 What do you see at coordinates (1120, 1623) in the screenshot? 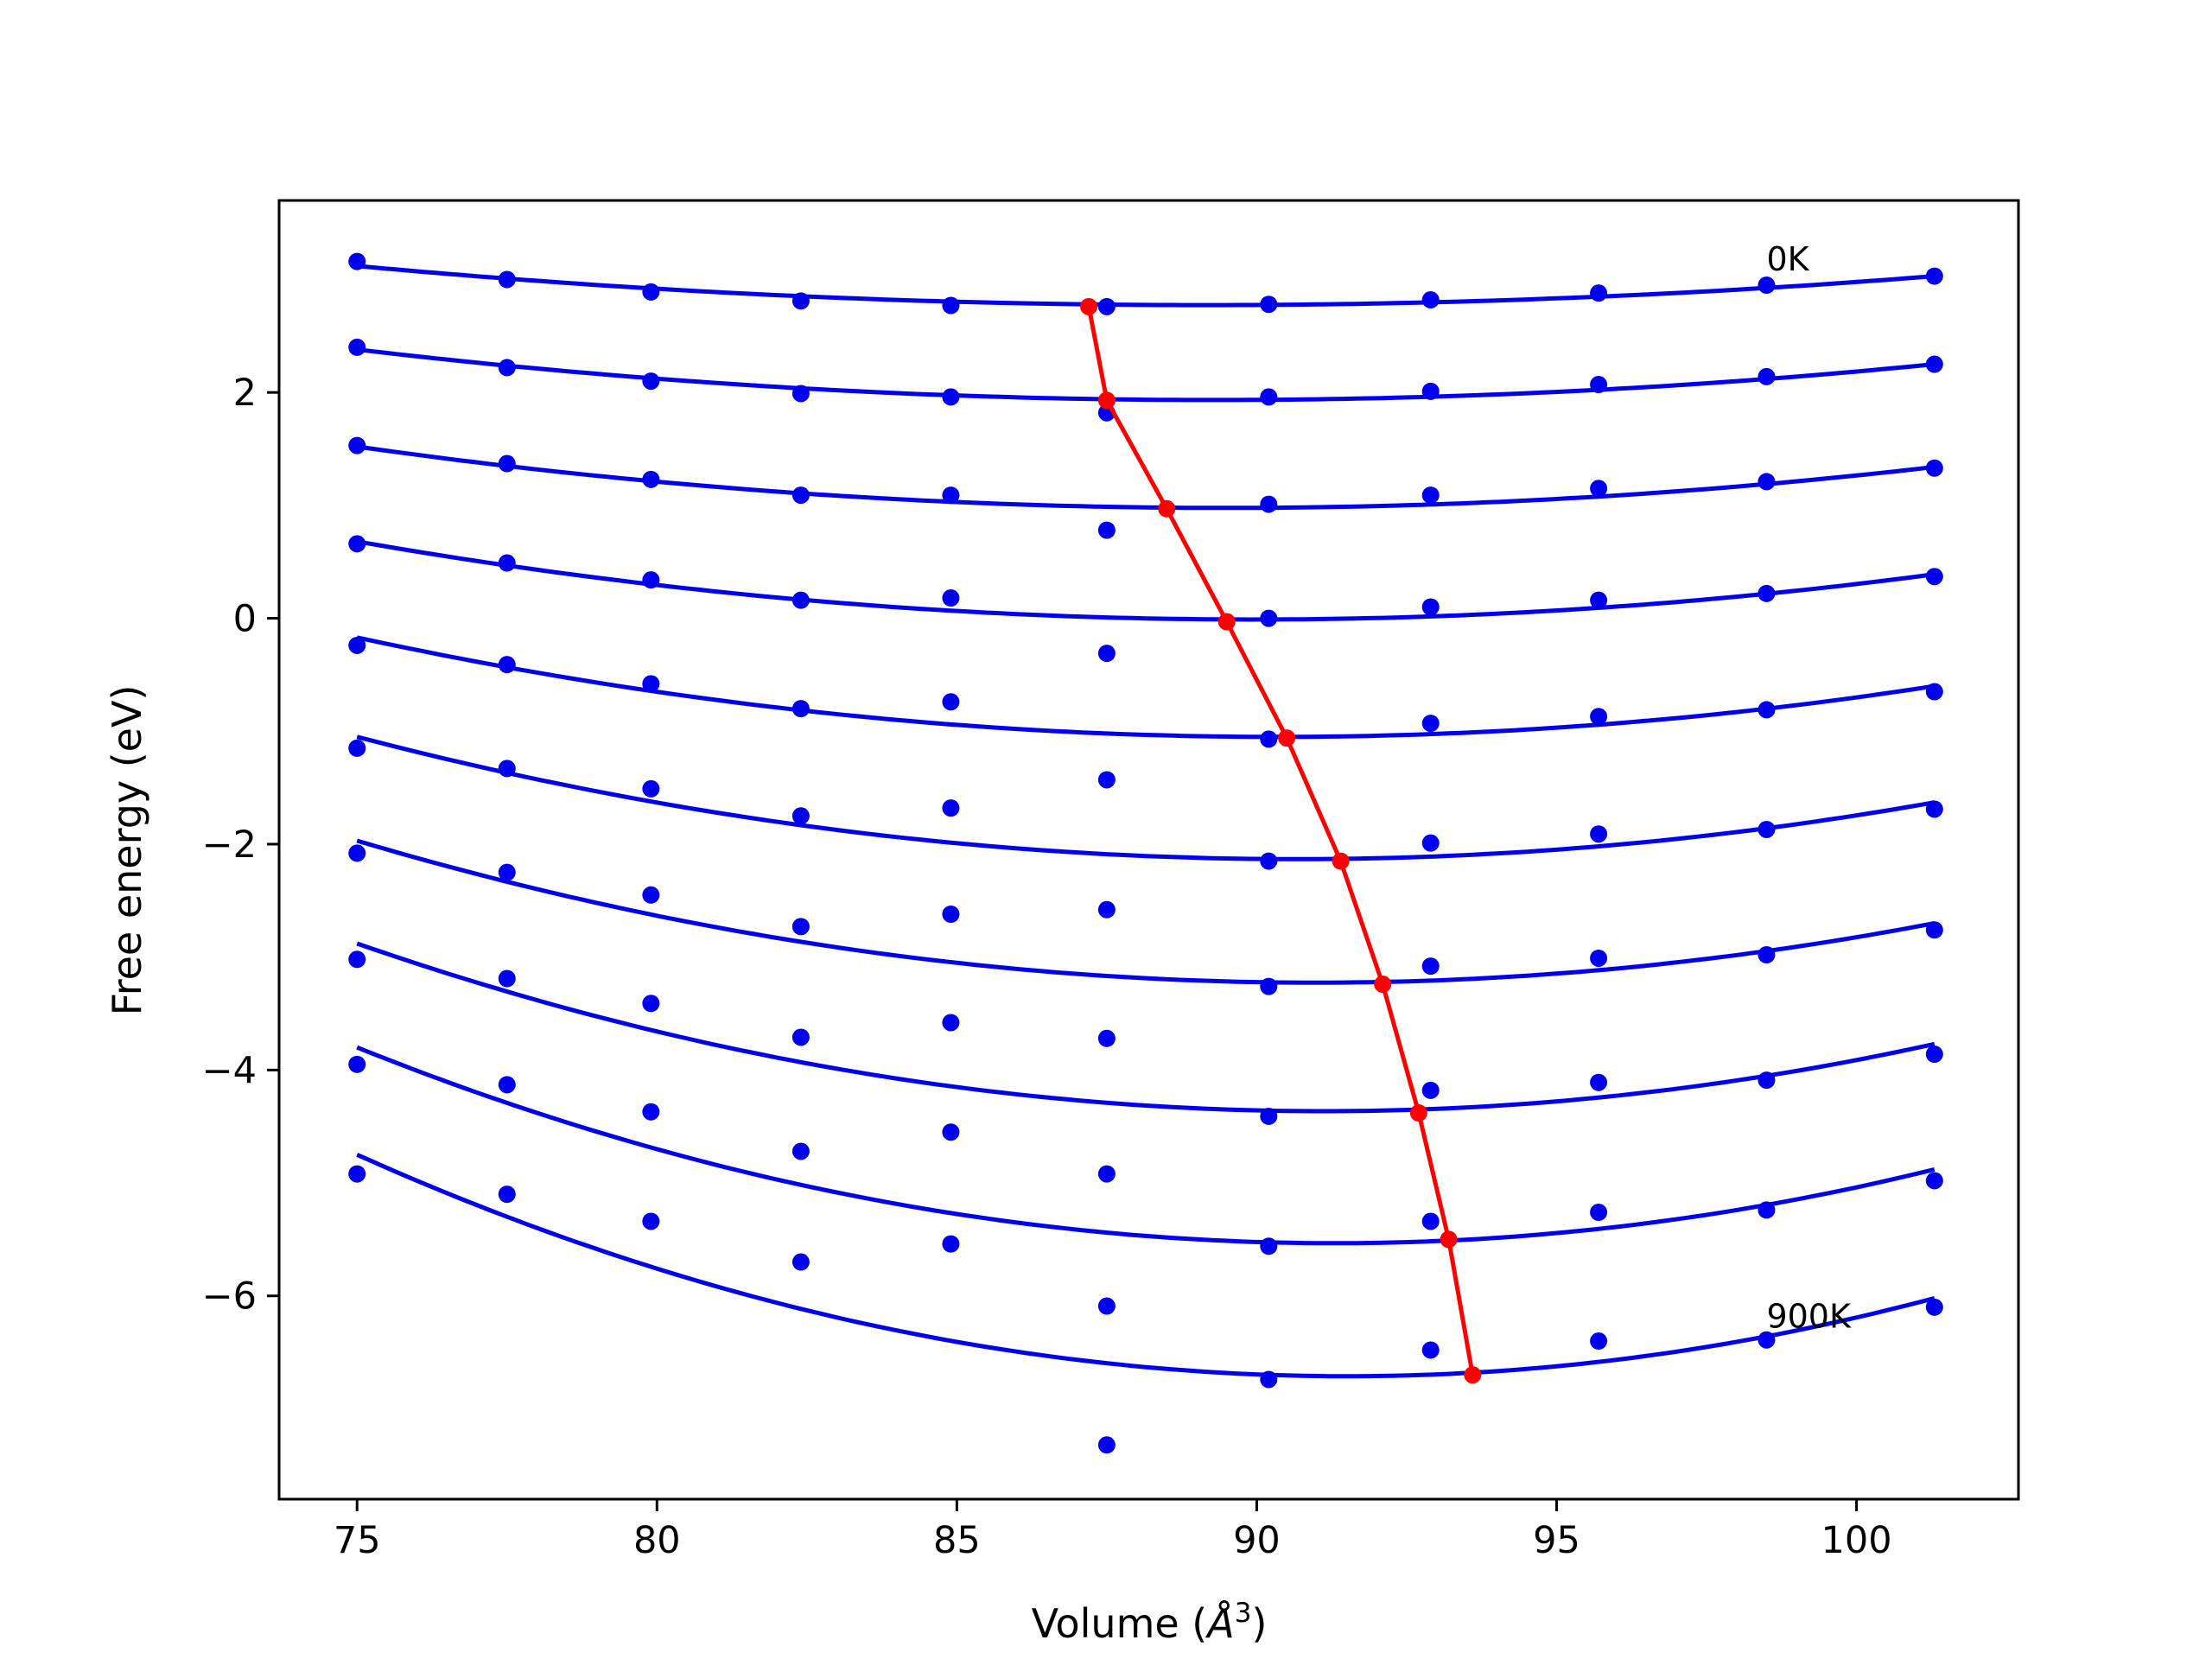
I see `x-axis-label-text: Volume (` at bounding box center [1120, 1623].